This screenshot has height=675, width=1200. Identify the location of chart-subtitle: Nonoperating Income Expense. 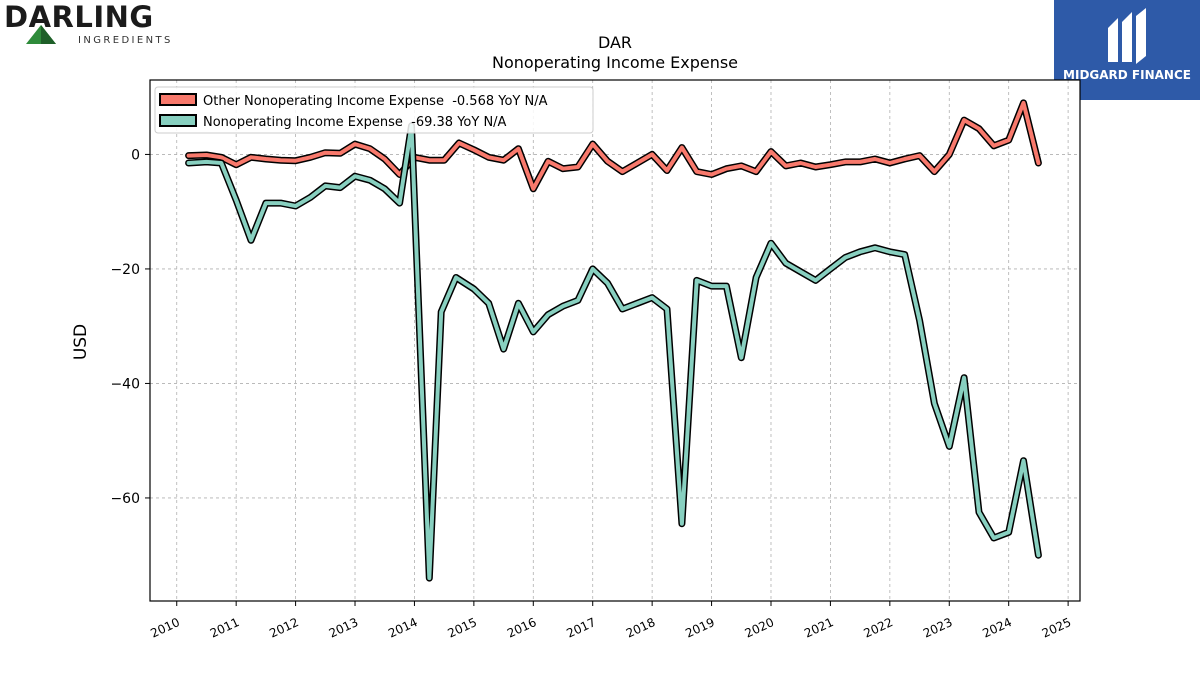
(615, 62).